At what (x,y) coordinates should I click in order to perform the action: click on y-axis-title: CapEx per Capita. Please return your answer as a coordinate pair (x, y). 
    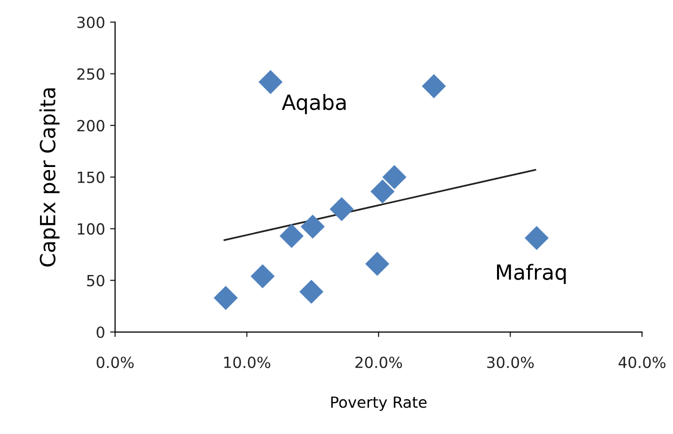
    Looking at the image, I should click on (49, 177).